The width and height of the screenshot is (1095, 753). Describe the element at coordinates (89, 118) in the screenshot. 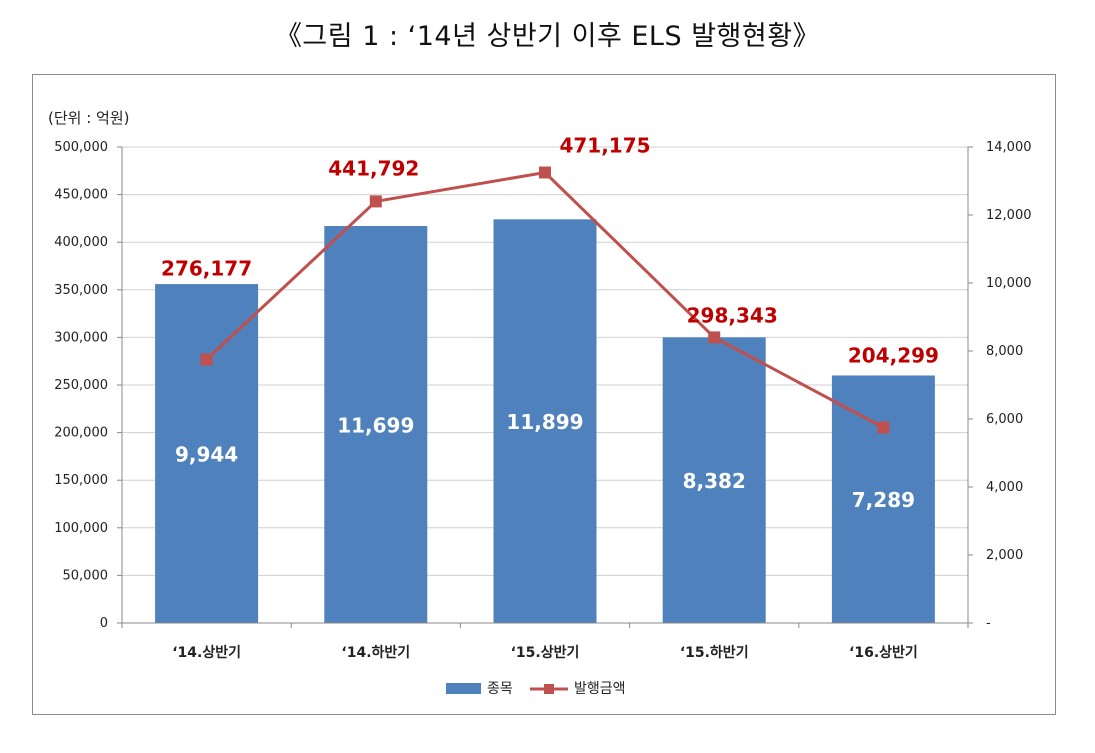

I see `unit-label: (단위 : 억원)` at that location.